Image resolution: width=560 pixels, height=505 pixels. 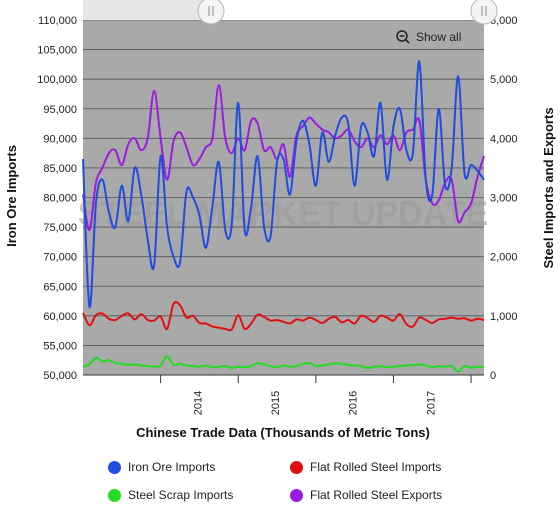 What do you see at coordinates (60, 110) in the screenshot?
I see `y-left-tick-label: 95,000` at bounding box center [60, 110].